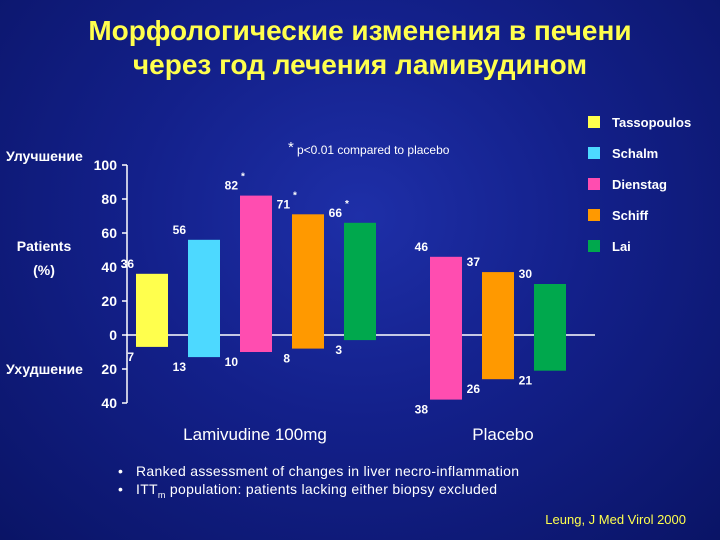  What do you see at coordinates (255, 434) in the screenshot?
I see `group-label-lamivudine: Lamivudine 100mg` at bounding box center [255, 434].